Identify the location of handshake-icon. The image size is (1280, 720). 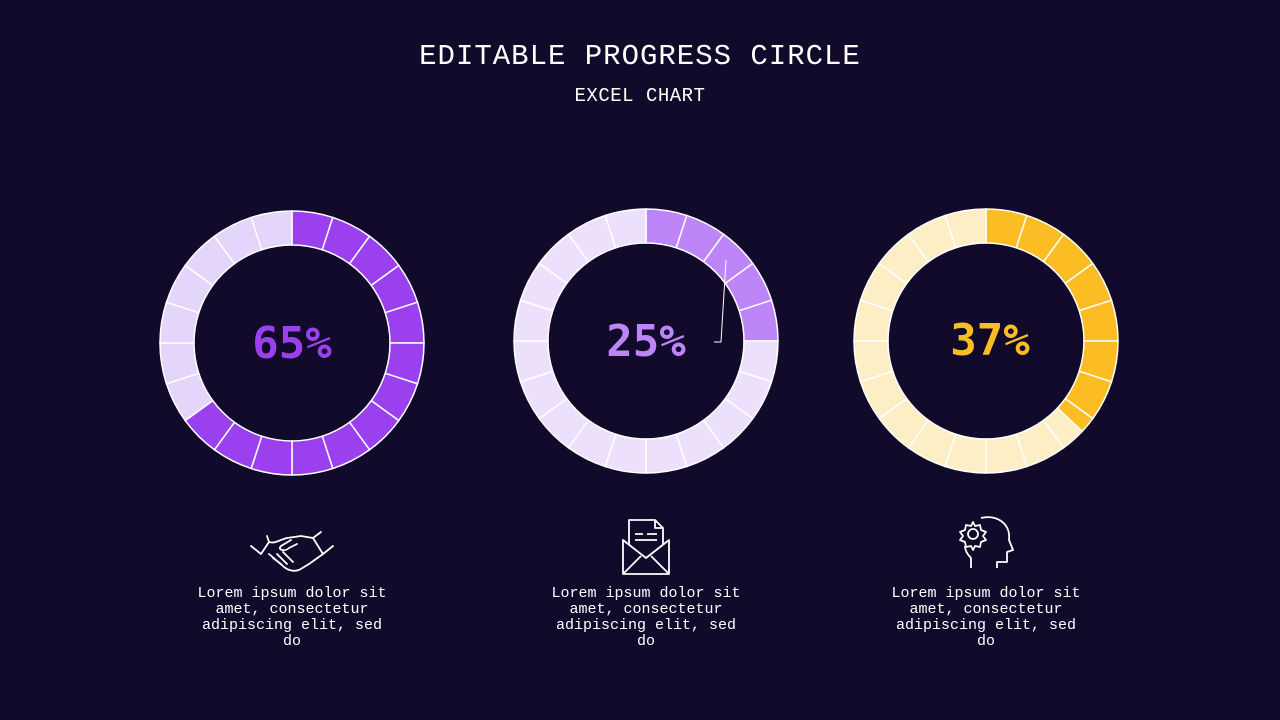
(292, 551).